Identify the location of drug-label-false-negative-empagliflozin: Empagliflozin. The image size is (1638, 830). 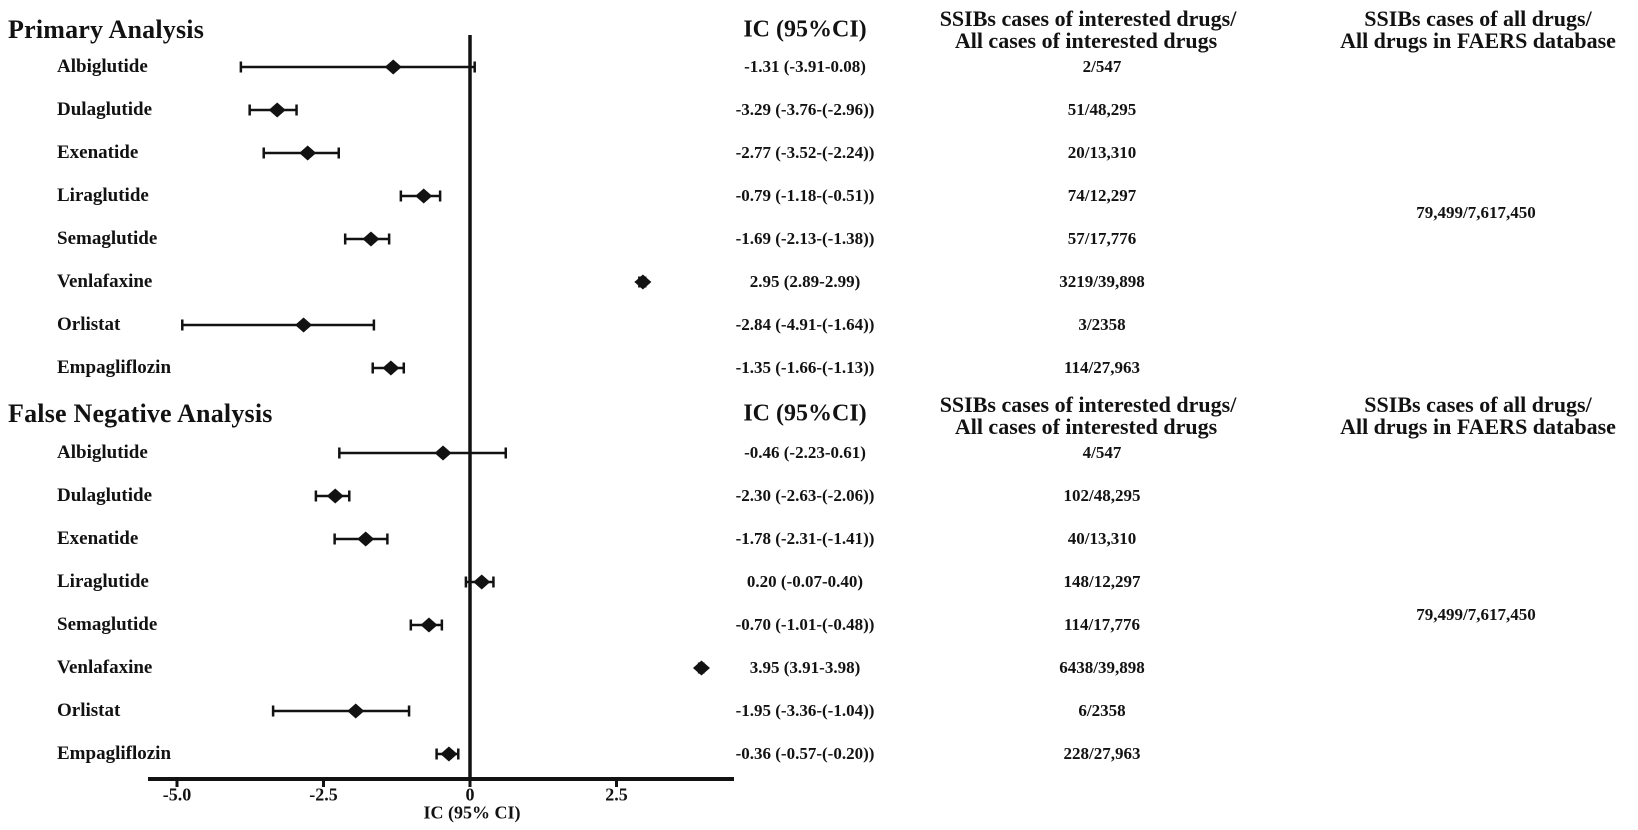
(114, 753).